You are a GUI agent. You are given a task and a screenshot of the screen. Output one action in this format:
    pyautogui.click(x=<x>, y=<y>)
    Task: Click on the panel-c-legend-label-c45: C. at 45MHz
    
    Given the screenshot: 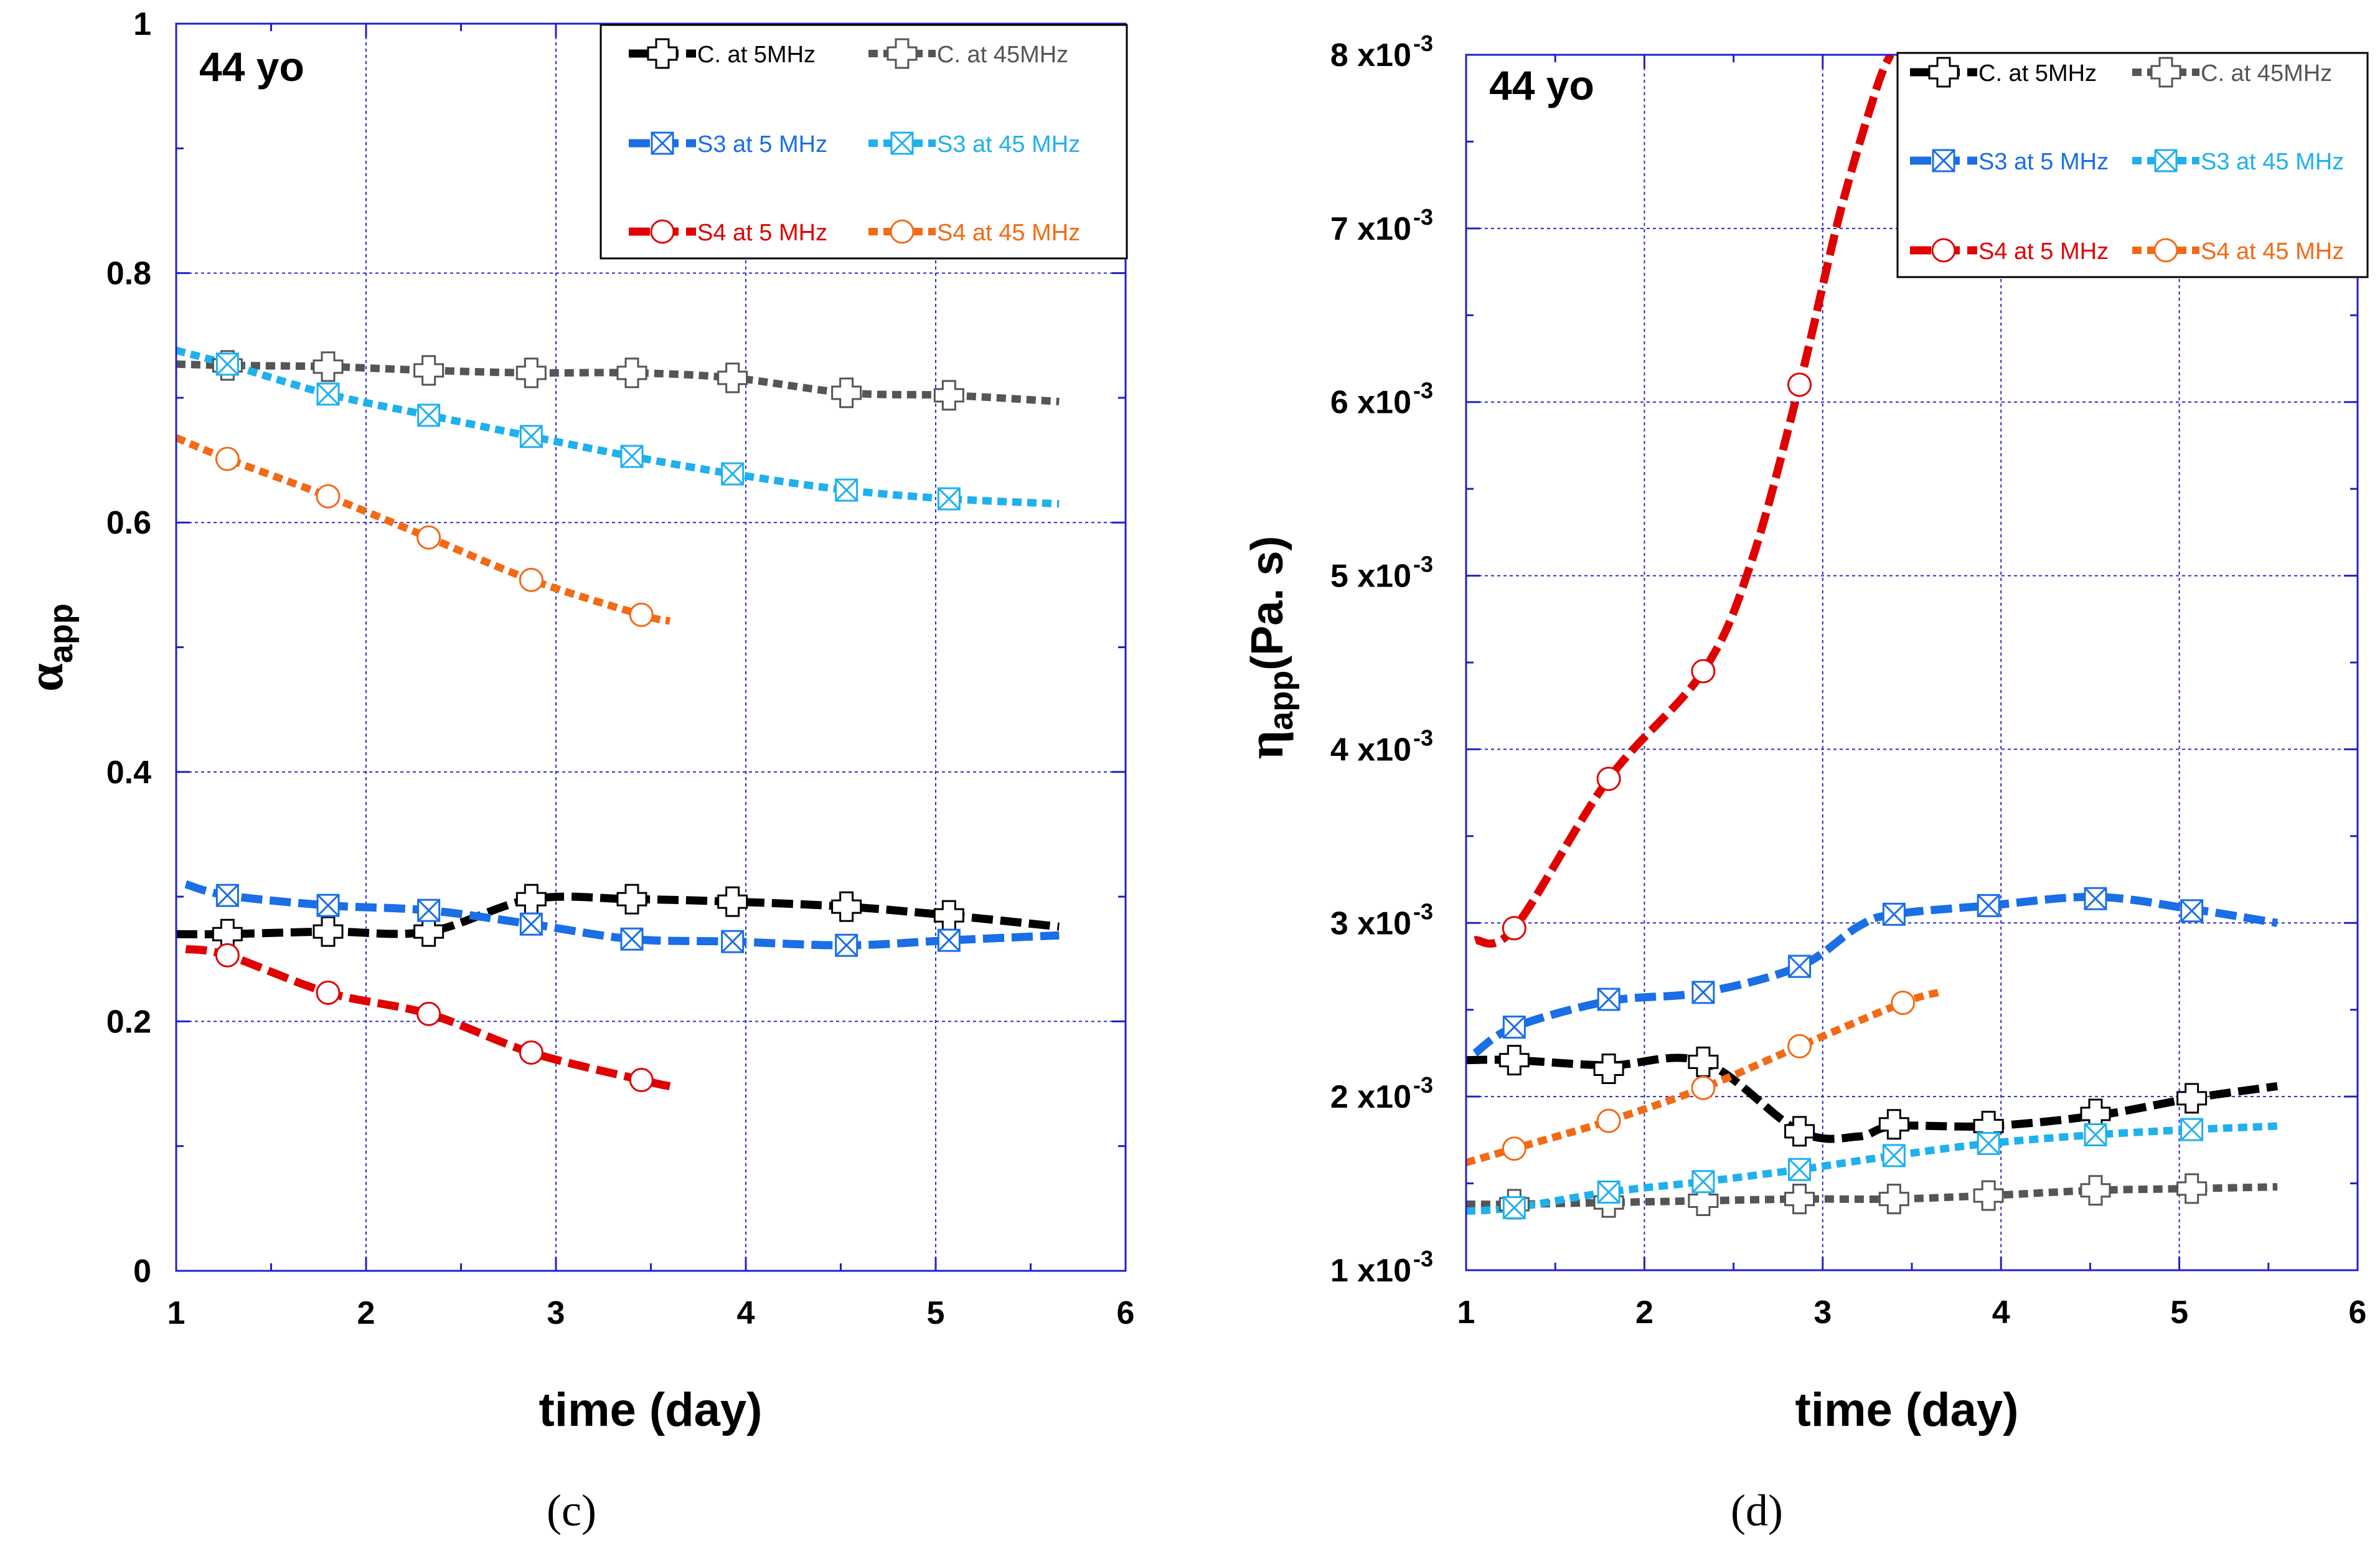 What is the action you would take?
    pyautogui.click(x=1002, y=55)
    